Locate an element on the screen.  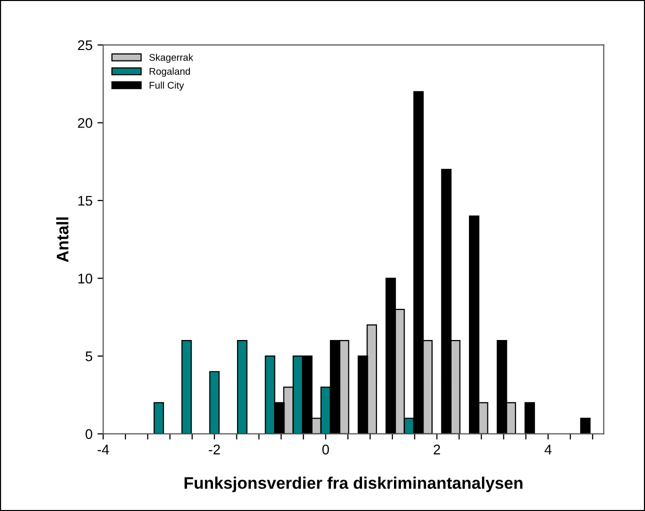
y-axis-title: Antall is located at coordinates (62, 239).